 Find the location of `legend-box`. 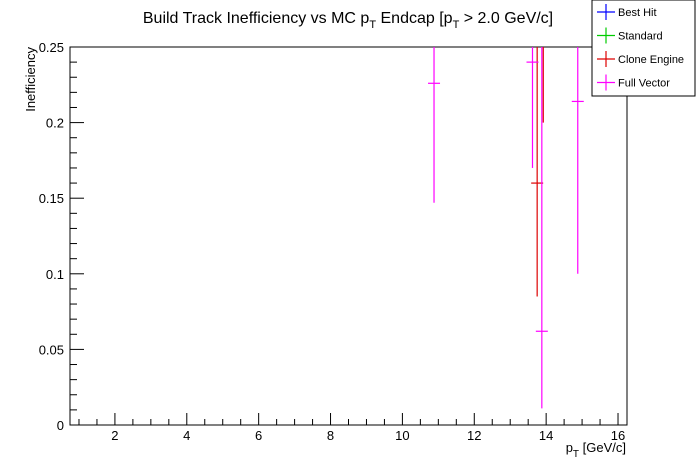

legend-box is located at coordinates (643, 48).